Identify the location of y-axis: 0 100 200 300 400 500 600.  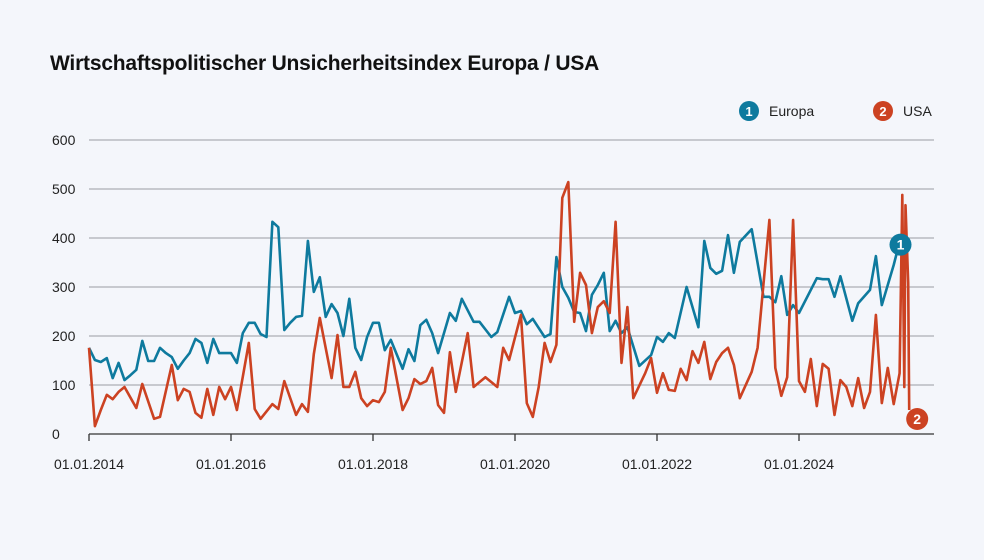
(64, 287).